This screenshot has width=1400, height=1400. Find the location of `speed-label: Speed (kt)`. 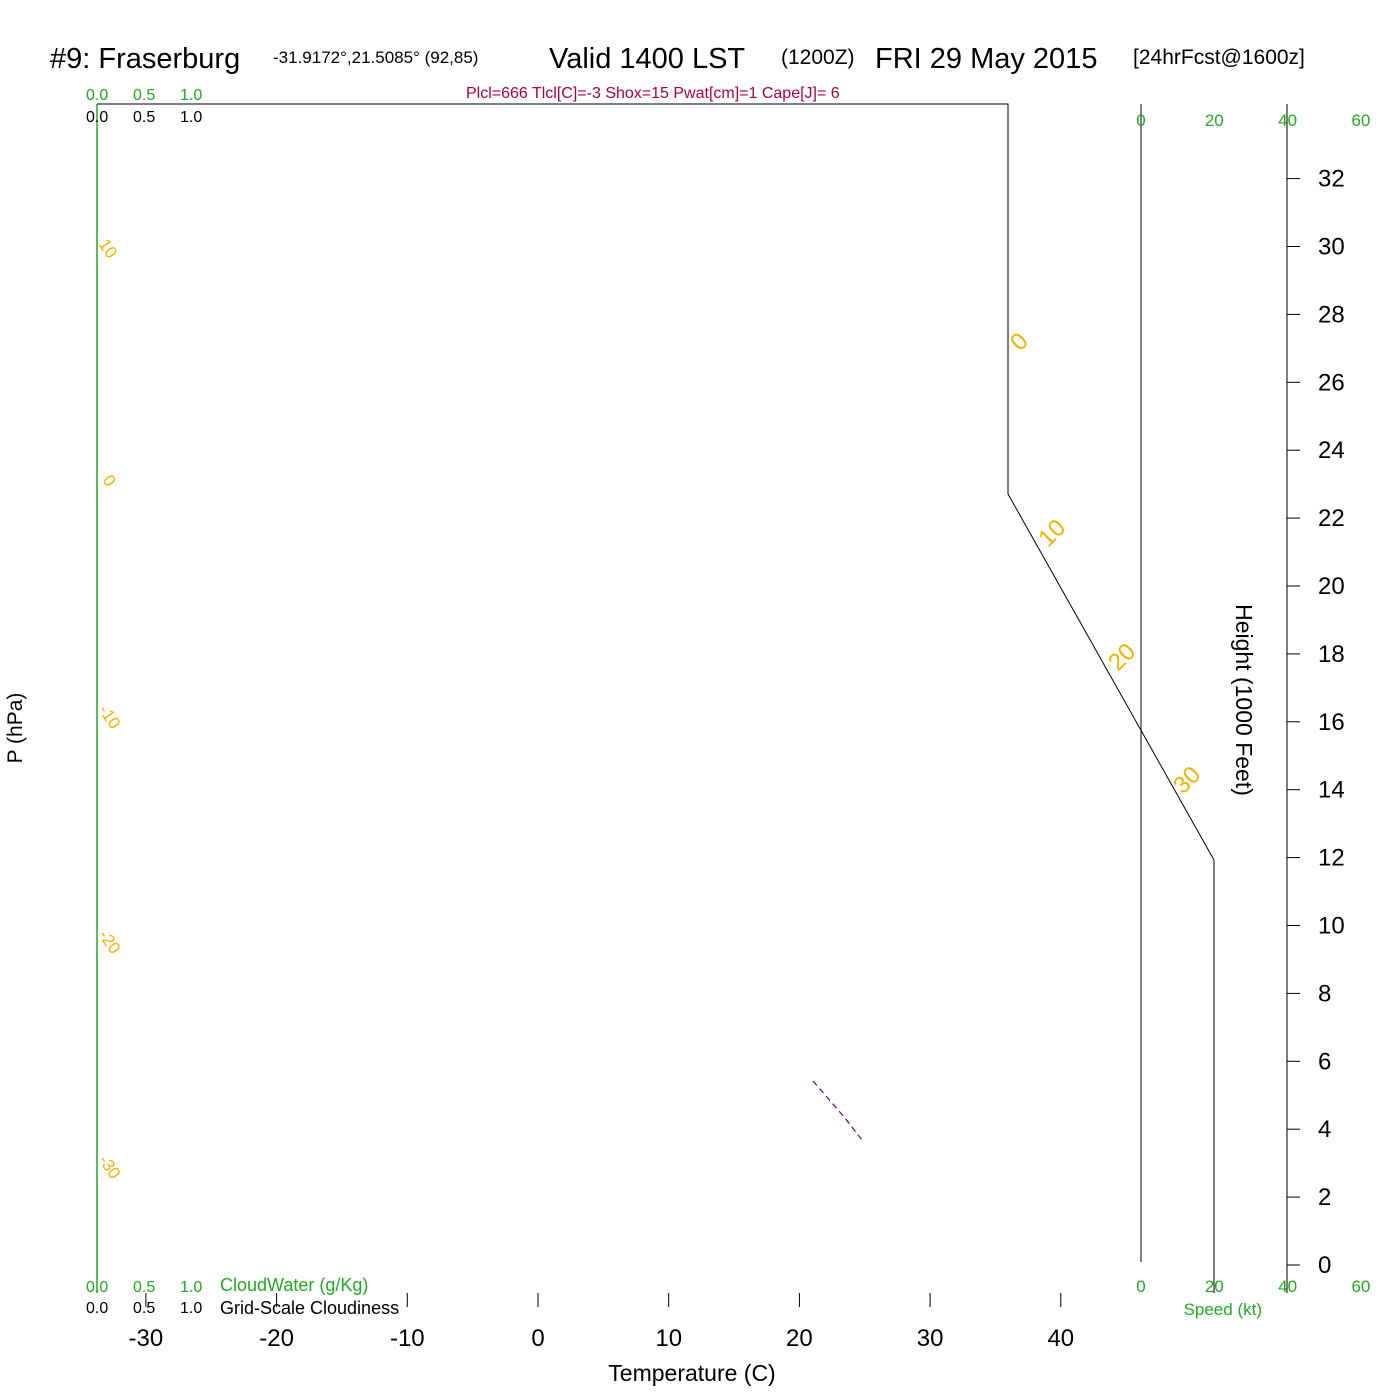

speed-label: Speed (kt) is located at coordinates (1223, 1309).